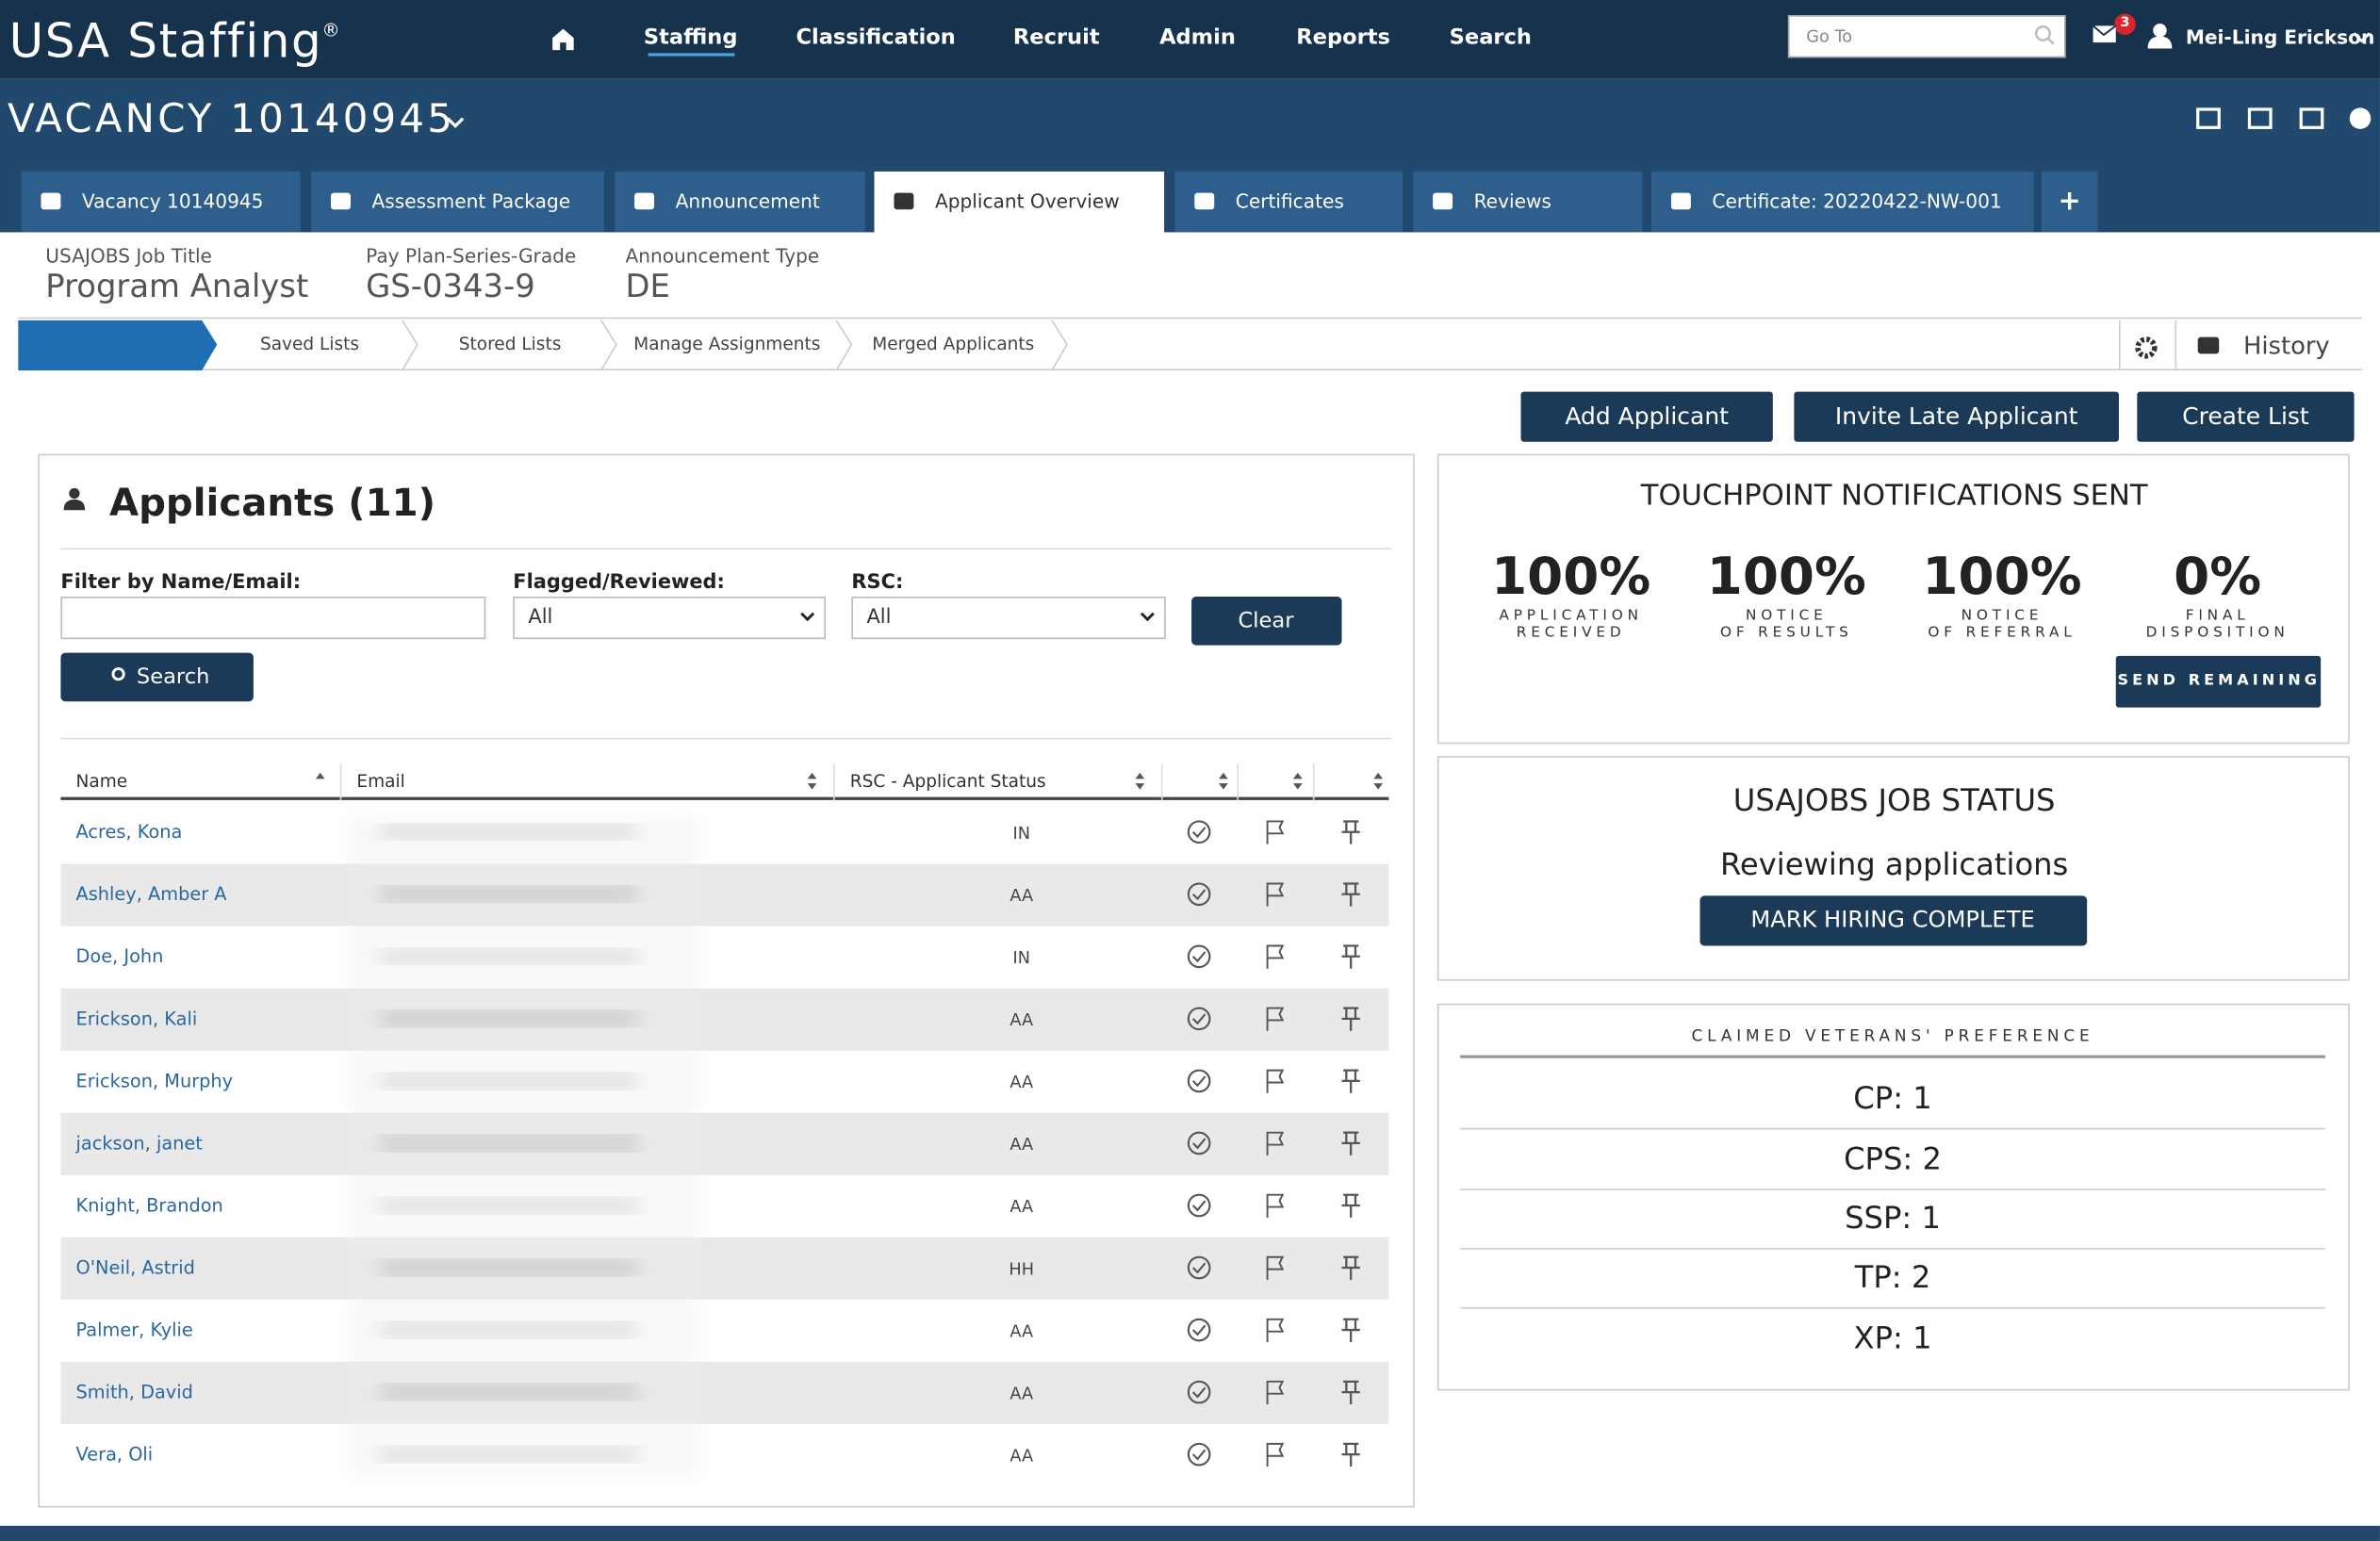  What do you see at coordinates (232, 120) in the screenshot?
I see `vacancy-title: VACANCY 10140945` at bounding box center [232, 120].